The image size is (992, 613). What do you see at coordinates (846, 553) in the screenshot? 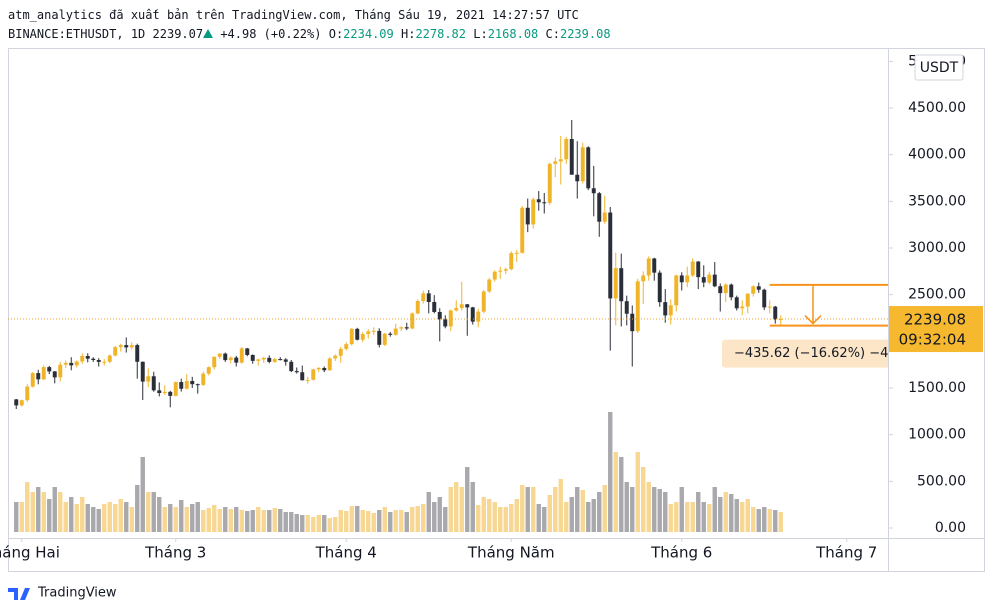
I see `x-tick-label: Tháng 7` at bounding box center [846, 553].